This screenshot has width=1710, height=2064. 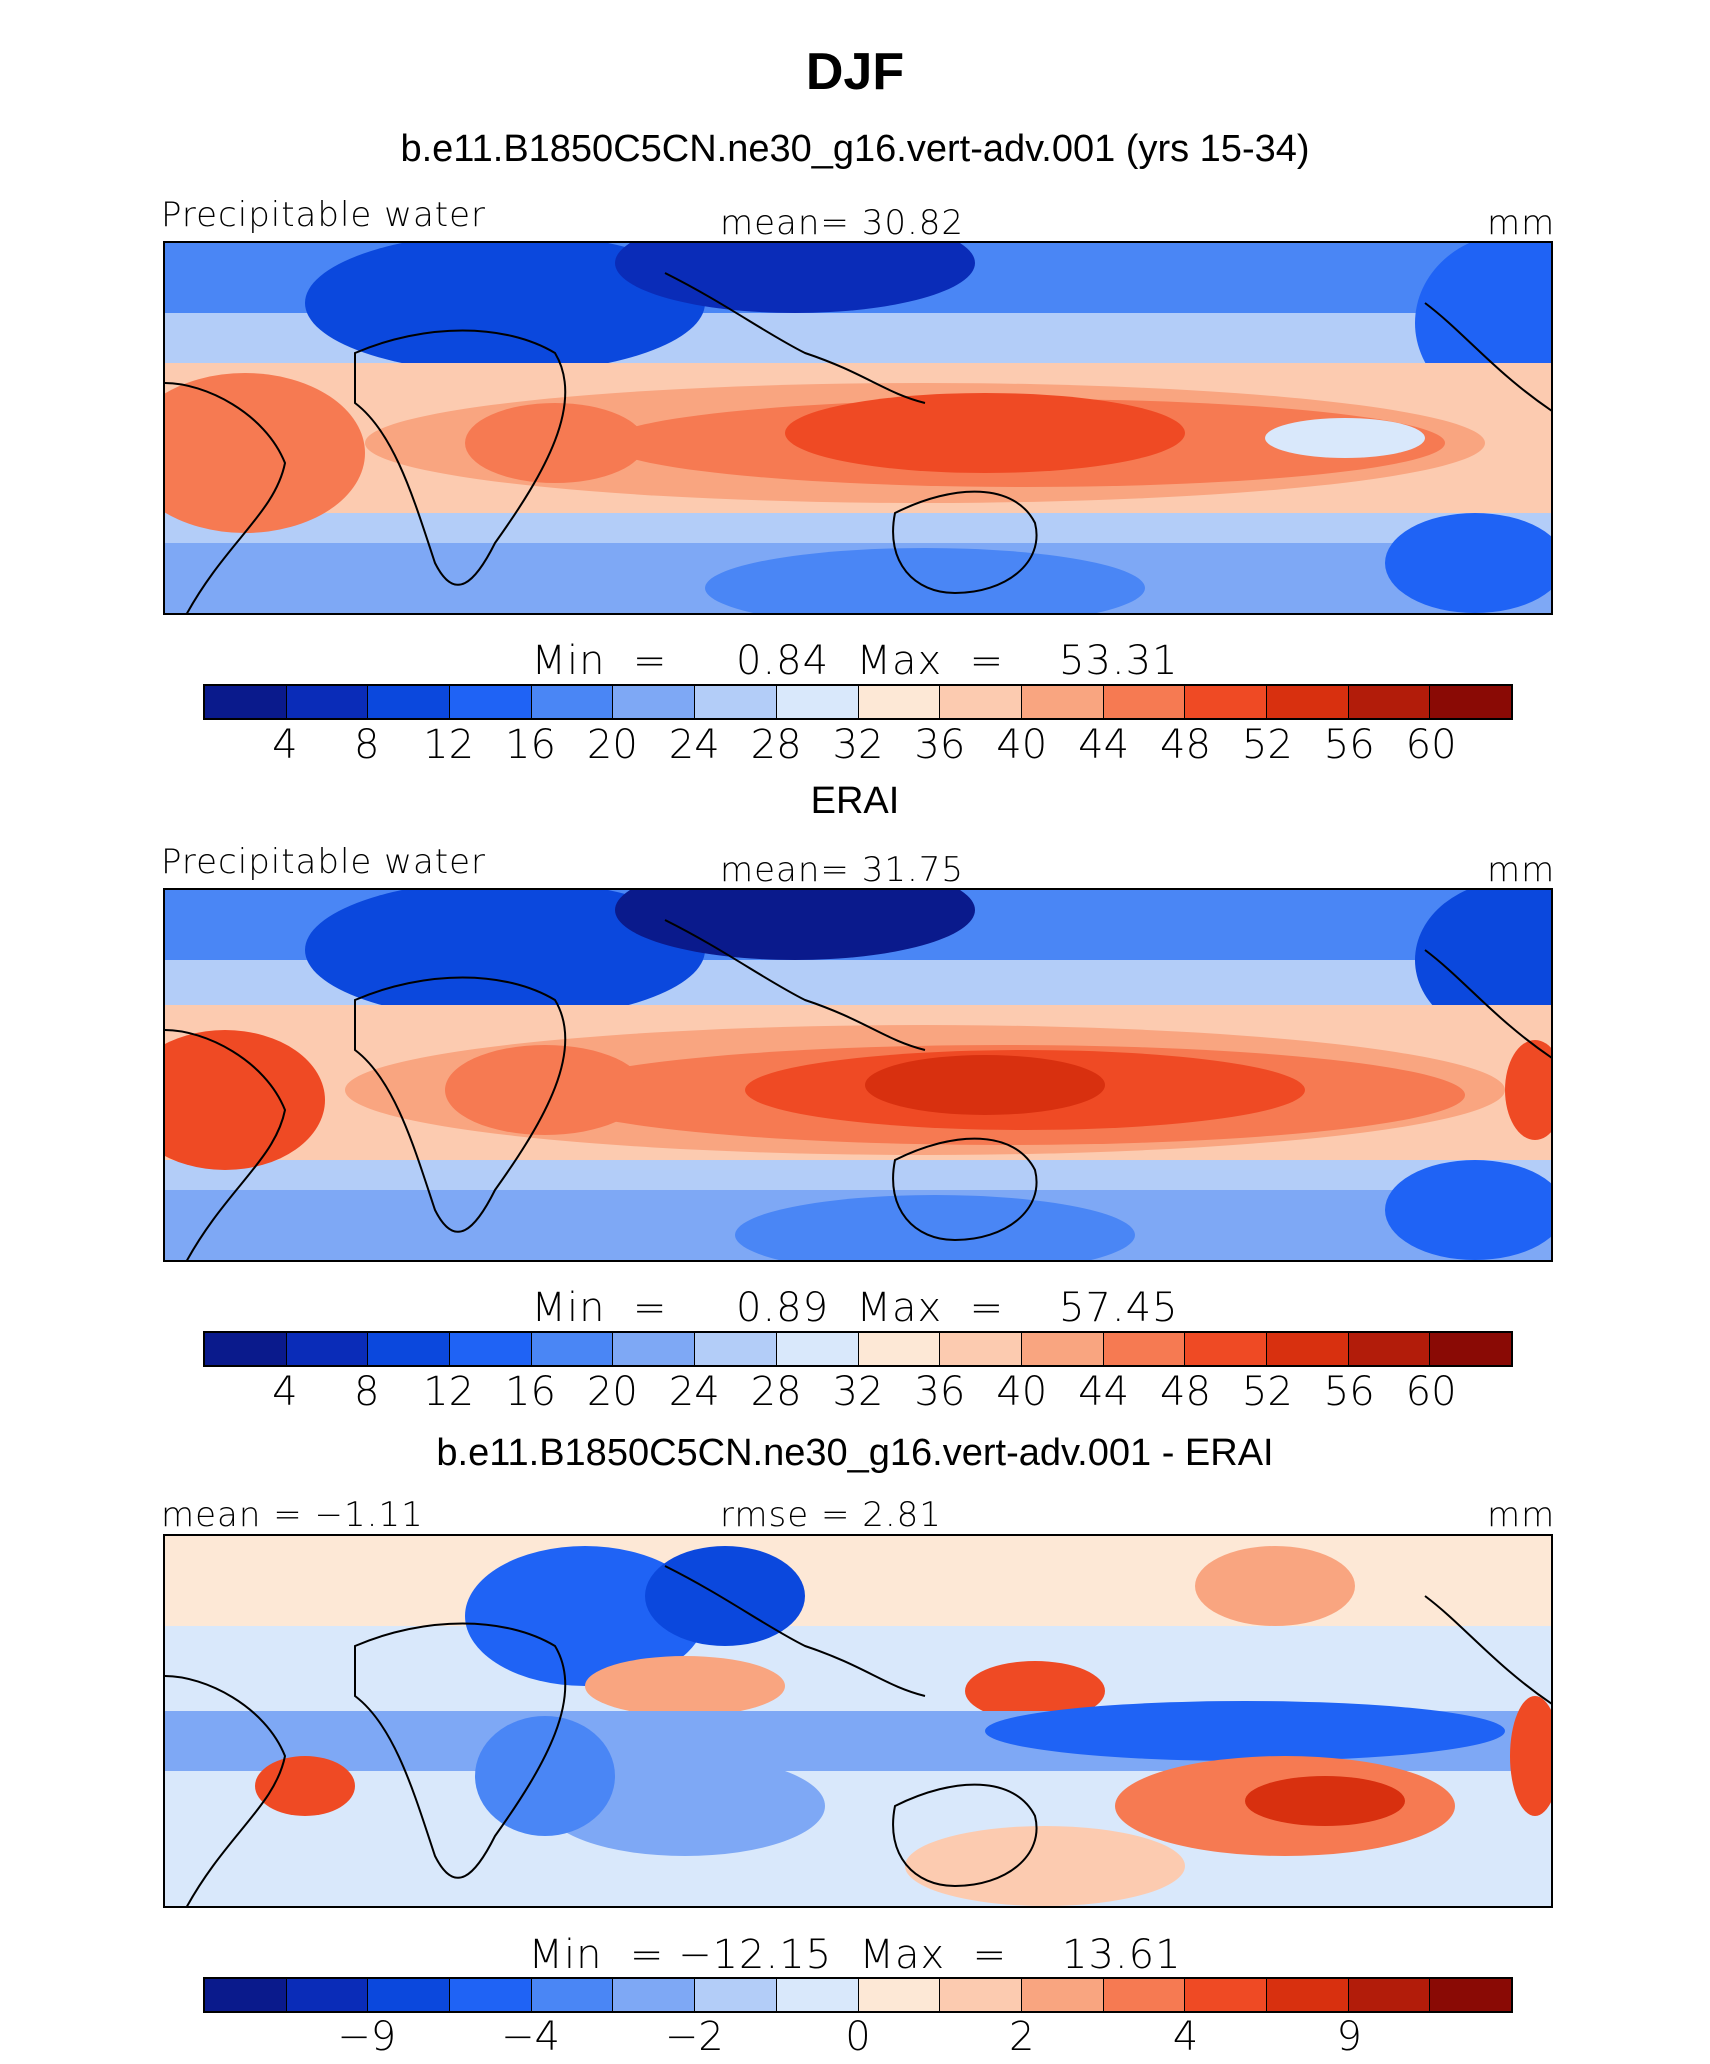 I want to click on colorbar-tick-label: 12, so click(x=449, y=1392).